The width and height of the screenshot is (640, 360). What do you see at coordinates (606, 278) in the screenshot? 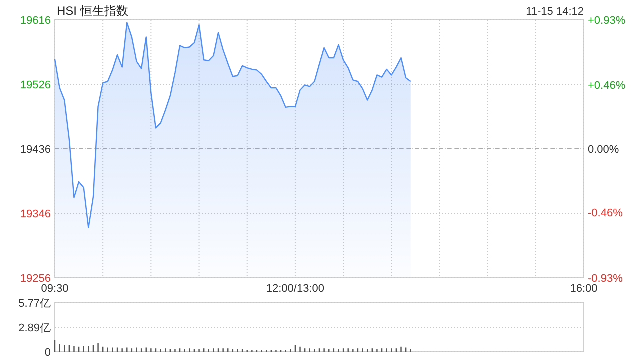
I see `y2-tick-label: -0.93%` at bounding box center [606, 278].